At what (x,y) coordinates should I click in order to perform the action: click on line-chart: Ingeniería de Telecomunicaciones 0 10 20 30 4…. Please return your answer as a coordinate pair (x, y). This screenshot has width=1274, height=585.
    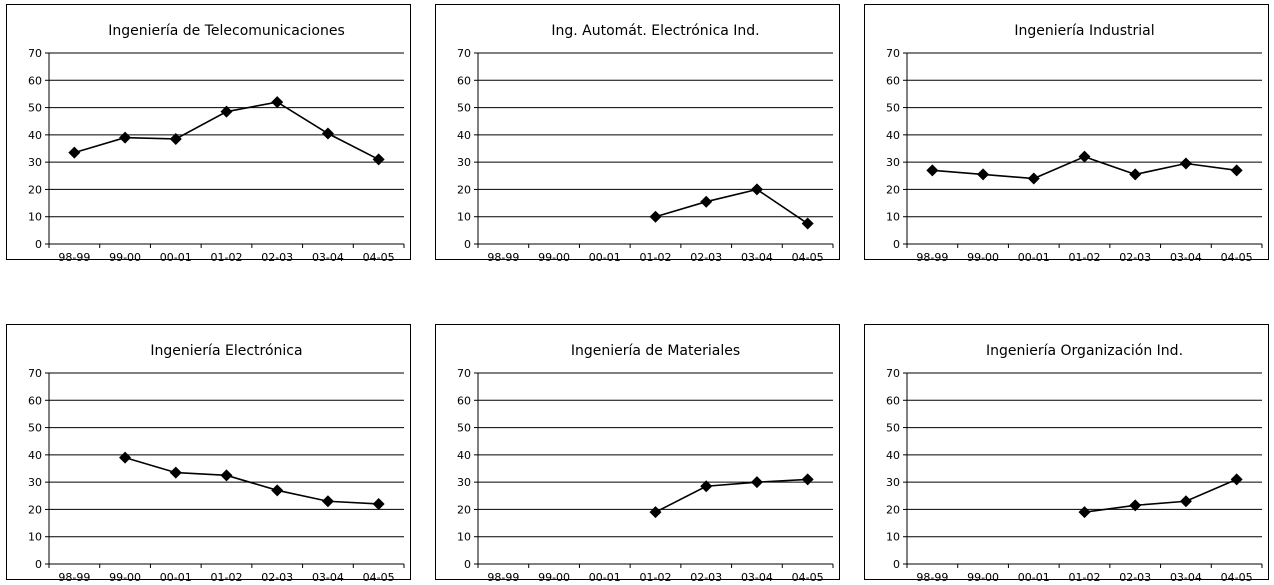
    Looking at the image, I should click on (216, 142).